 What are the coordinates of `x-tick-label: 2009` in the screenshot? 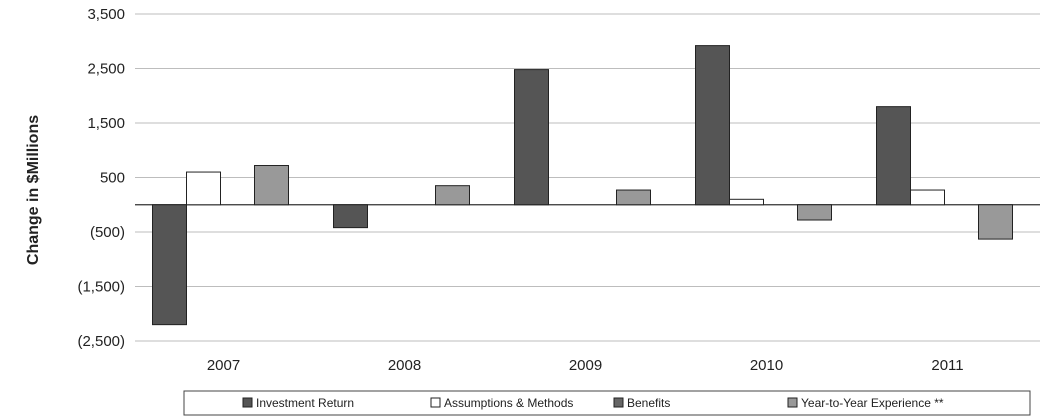 It's located at (585, 365).